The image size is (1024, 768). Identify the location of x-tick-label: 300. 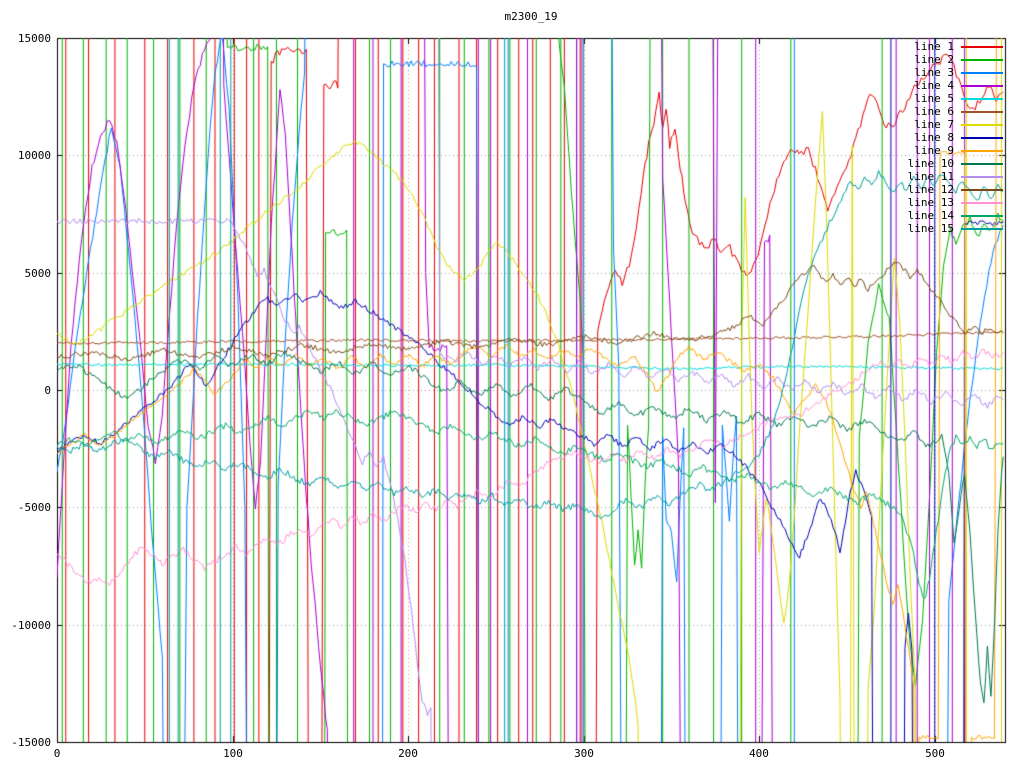
(584, 753).